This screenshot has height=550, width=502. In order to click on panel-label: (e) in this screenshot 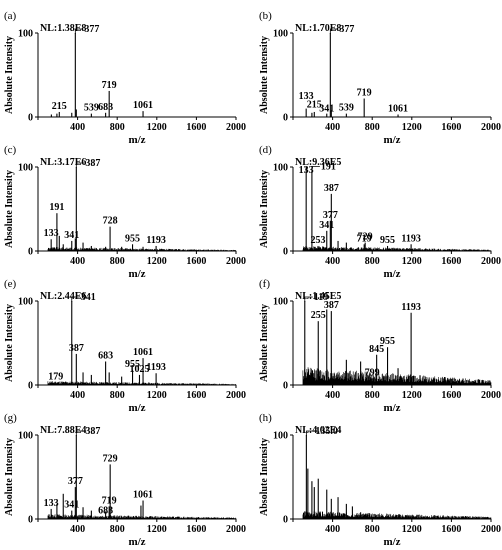, I will do `click(10, 284)`.